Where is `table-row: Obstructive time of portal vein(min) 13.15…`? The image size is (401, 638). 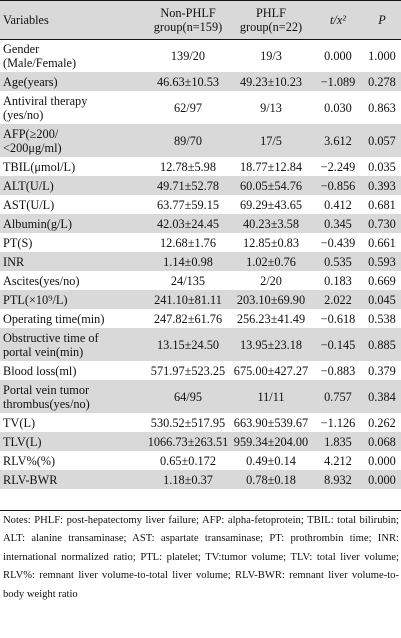
table-row: Obstructive time of portal vein(min) 13.15… is located at coordinates (200, 344).